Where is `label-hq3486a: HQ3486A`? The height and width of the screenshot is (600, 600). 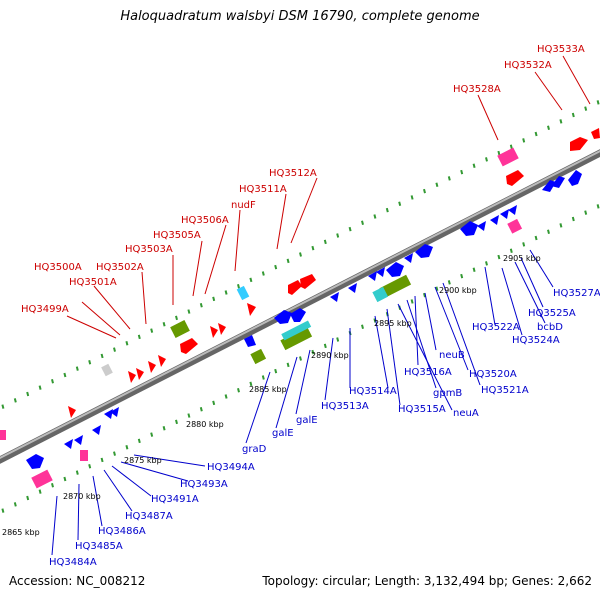 label-hq3486a: HQ3486A is located at coordinates (122, 531).